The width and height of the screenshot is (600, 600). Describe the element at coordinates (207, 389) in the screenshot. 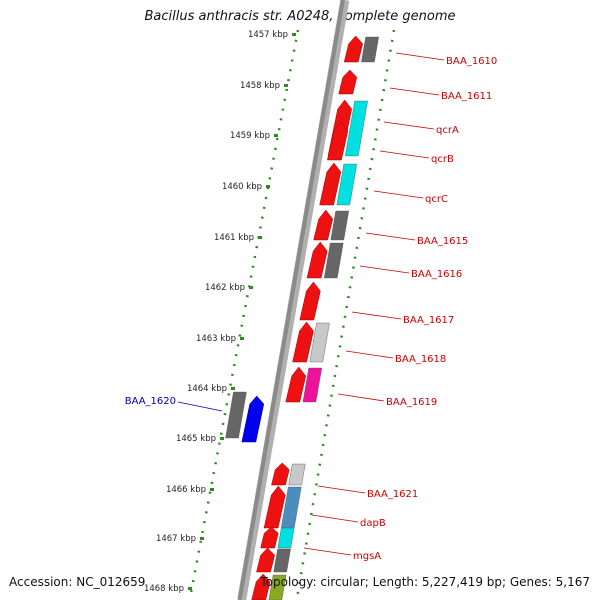

I see `tick-label: 1464 kbp` at that location.